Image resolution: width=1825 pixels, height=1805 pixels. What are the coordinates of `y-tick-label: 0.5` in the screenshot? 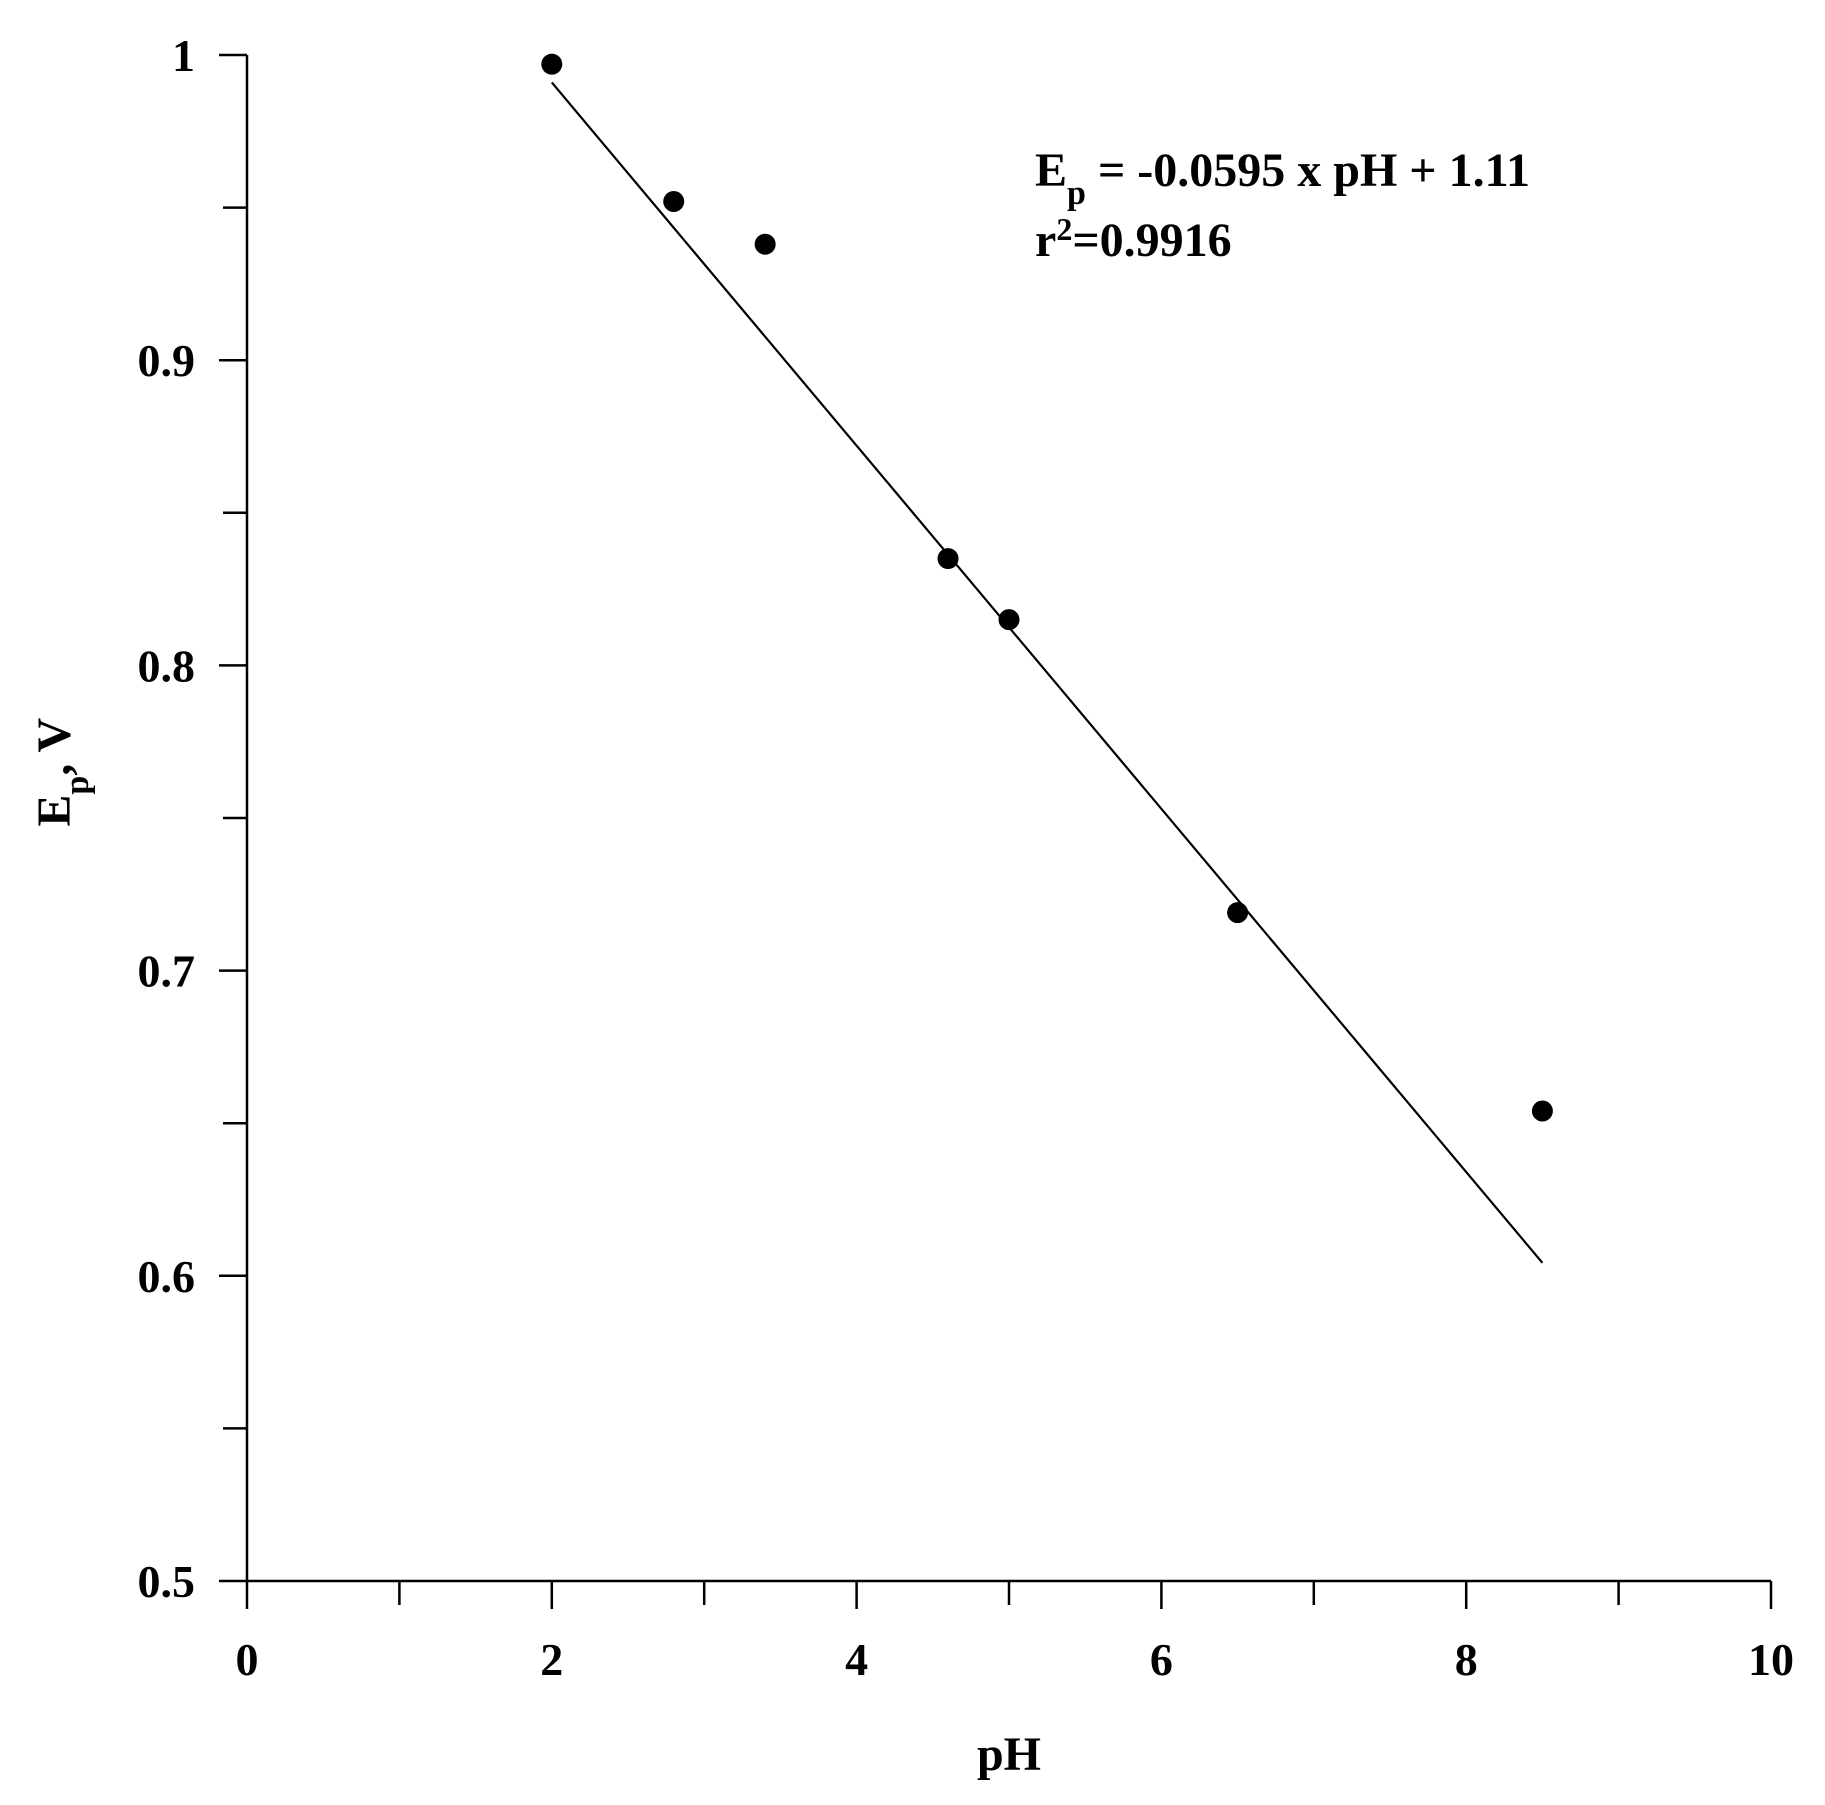 It's located at (167, 1581).